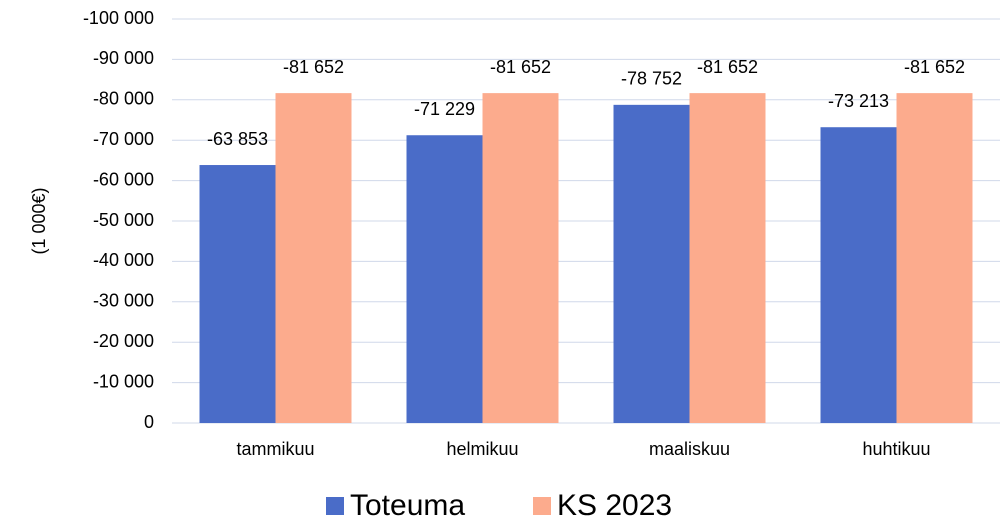 This screenshot has height=527, width=1004. What do you see at coordinates (123, 301) in the screenshot?
I see `y-tick-label: -30 000` at bounding box center [123, 301].